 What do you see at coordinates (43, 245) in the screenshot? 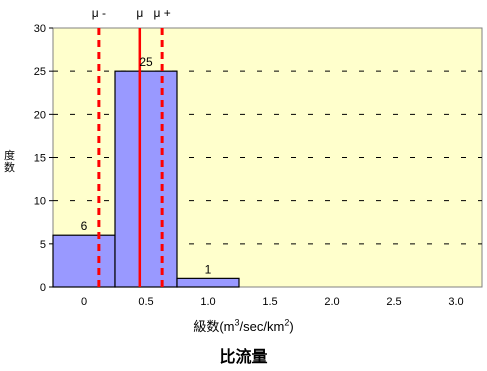
I see `y-tick-label-1: 5` at bounding box center [43, 245].